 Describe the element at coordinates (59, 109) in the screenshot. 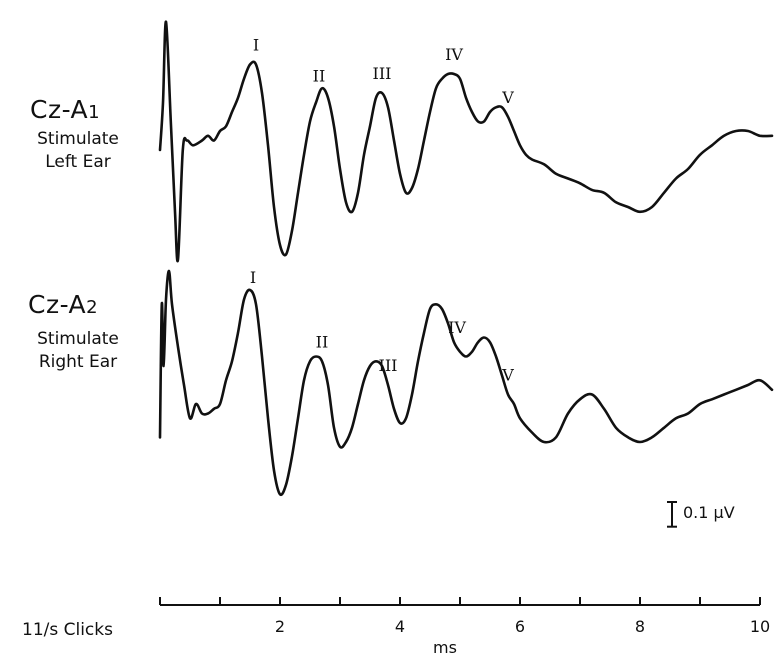

I see `lead-label-top-main: Cz-A` at that location.